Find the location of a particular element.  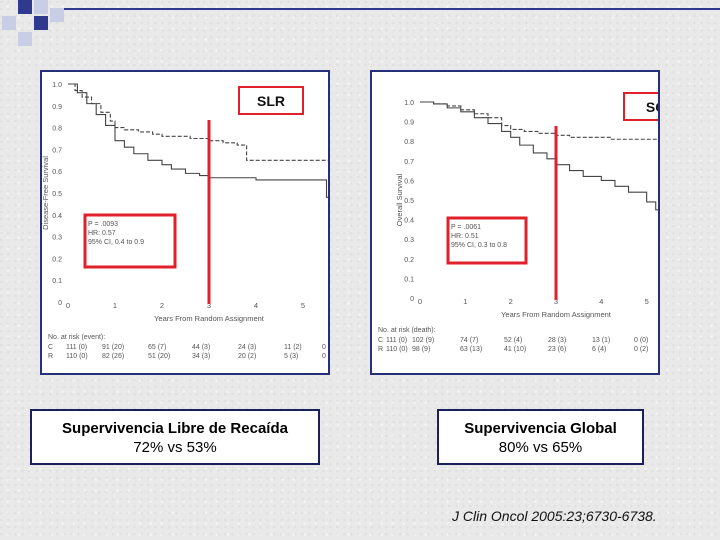

risk-cell: 82 (26) is located at coordinates (113, 356).